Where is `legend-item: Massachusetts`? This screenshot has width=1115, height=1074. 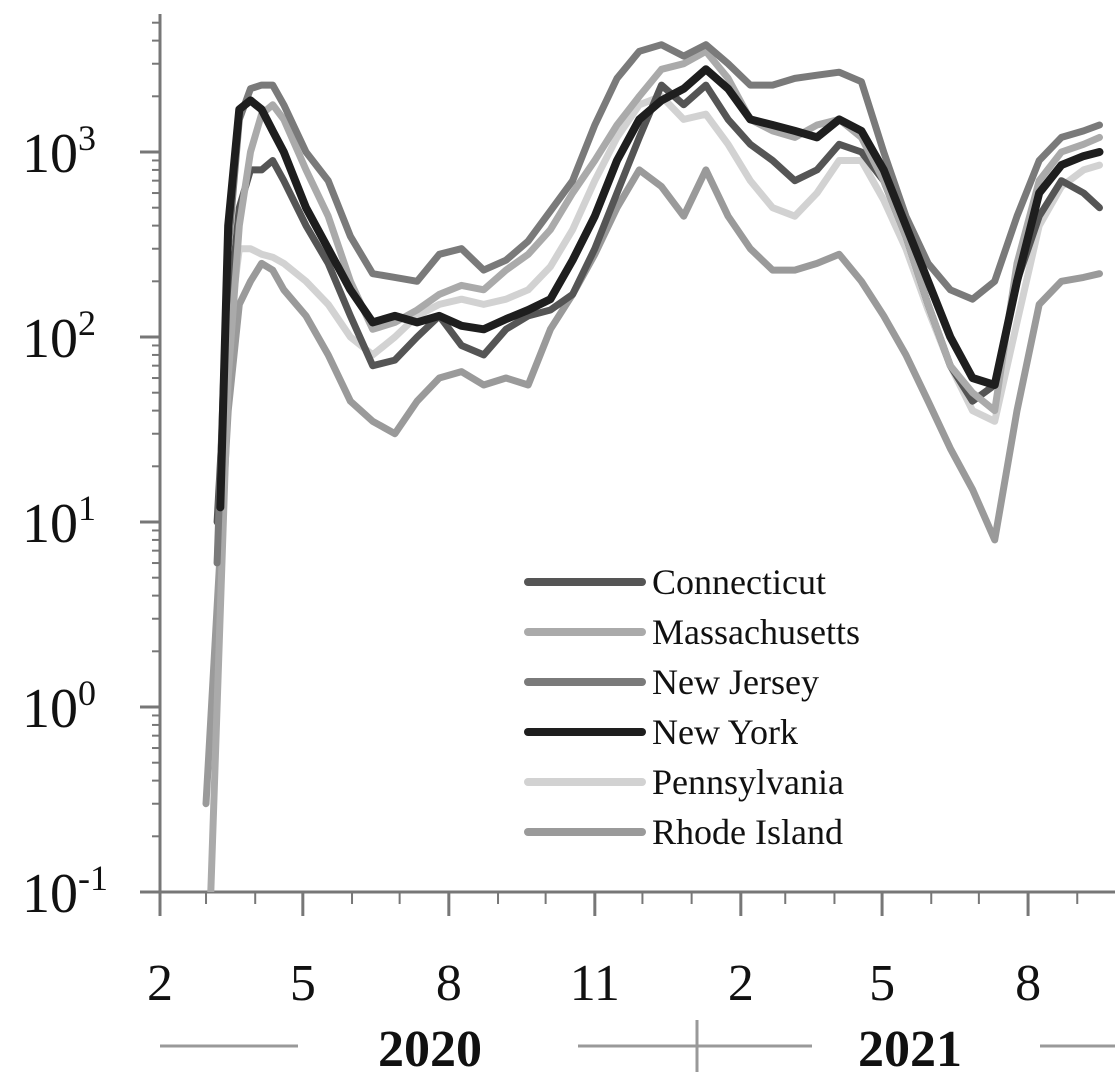 legend-item: Massachusetts is located at coordinates (692, 632).